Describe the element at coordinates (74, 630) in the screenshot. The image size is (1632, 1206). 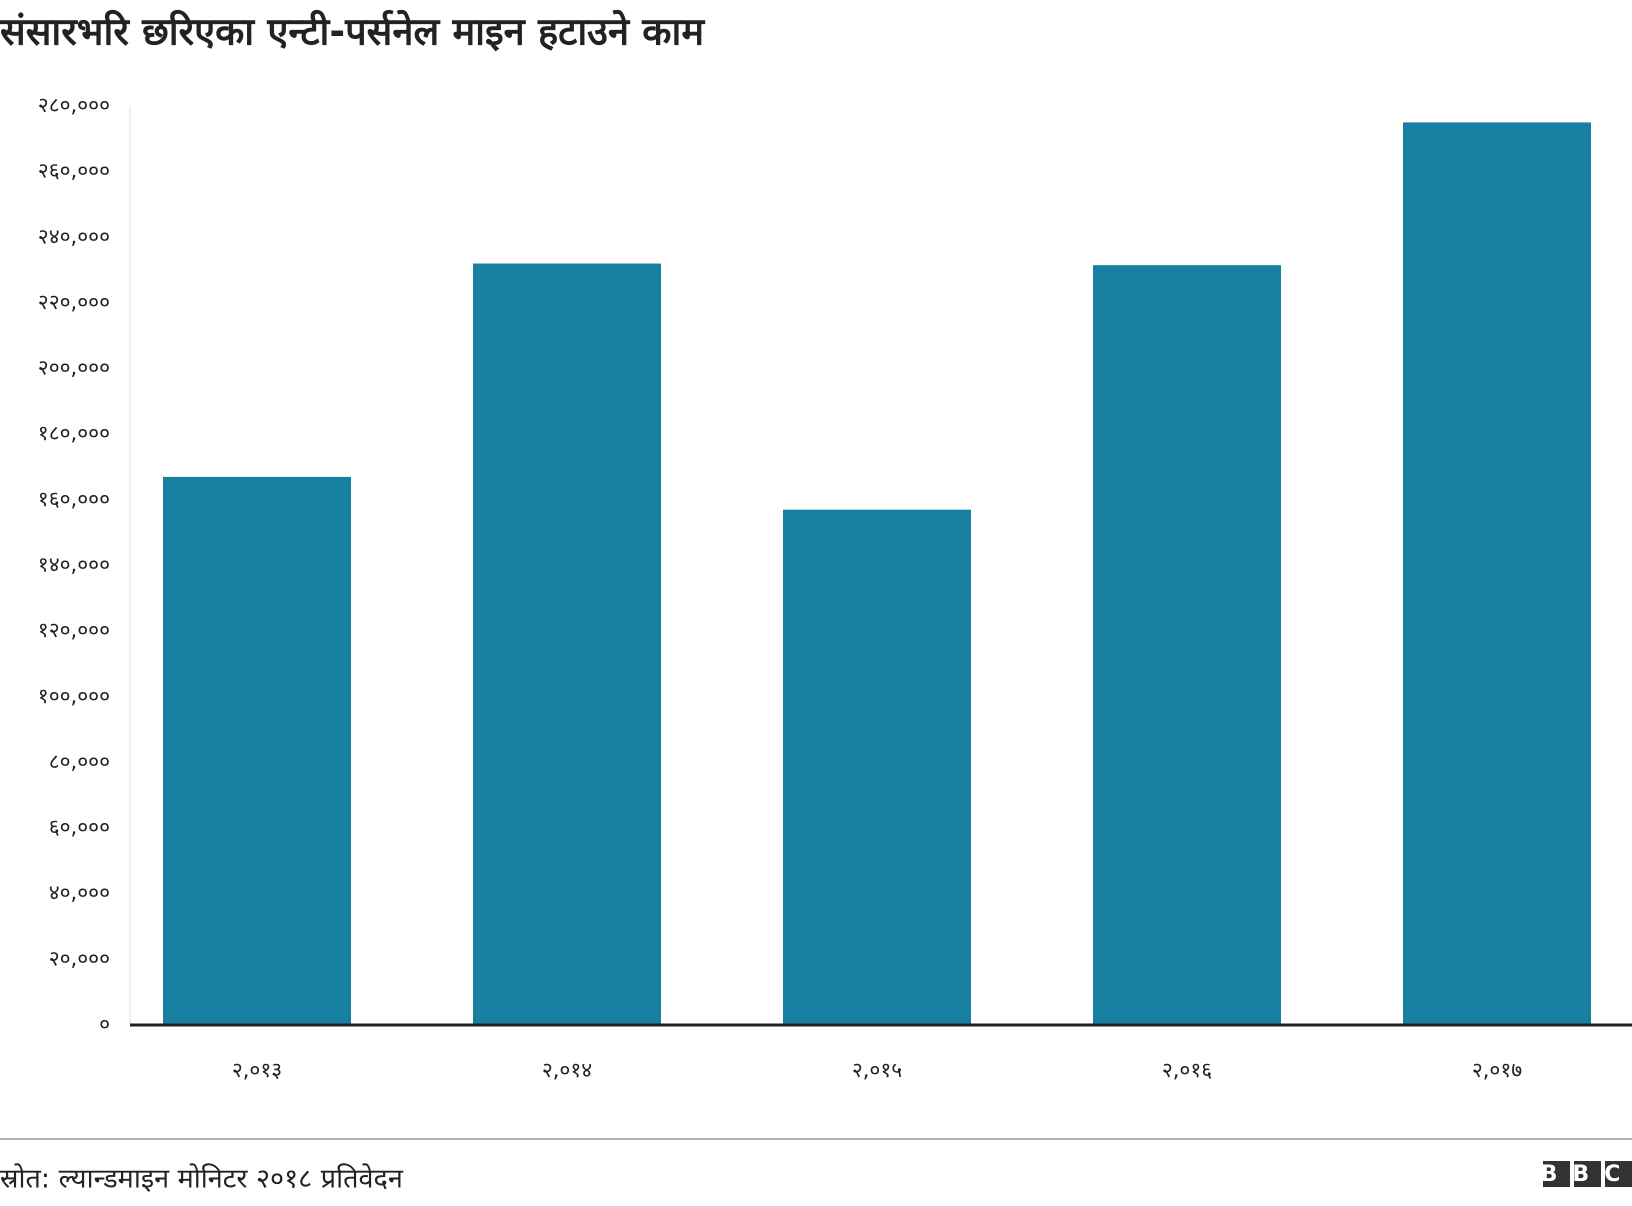
I see `y-tick-label: १२०,०००` at that location.